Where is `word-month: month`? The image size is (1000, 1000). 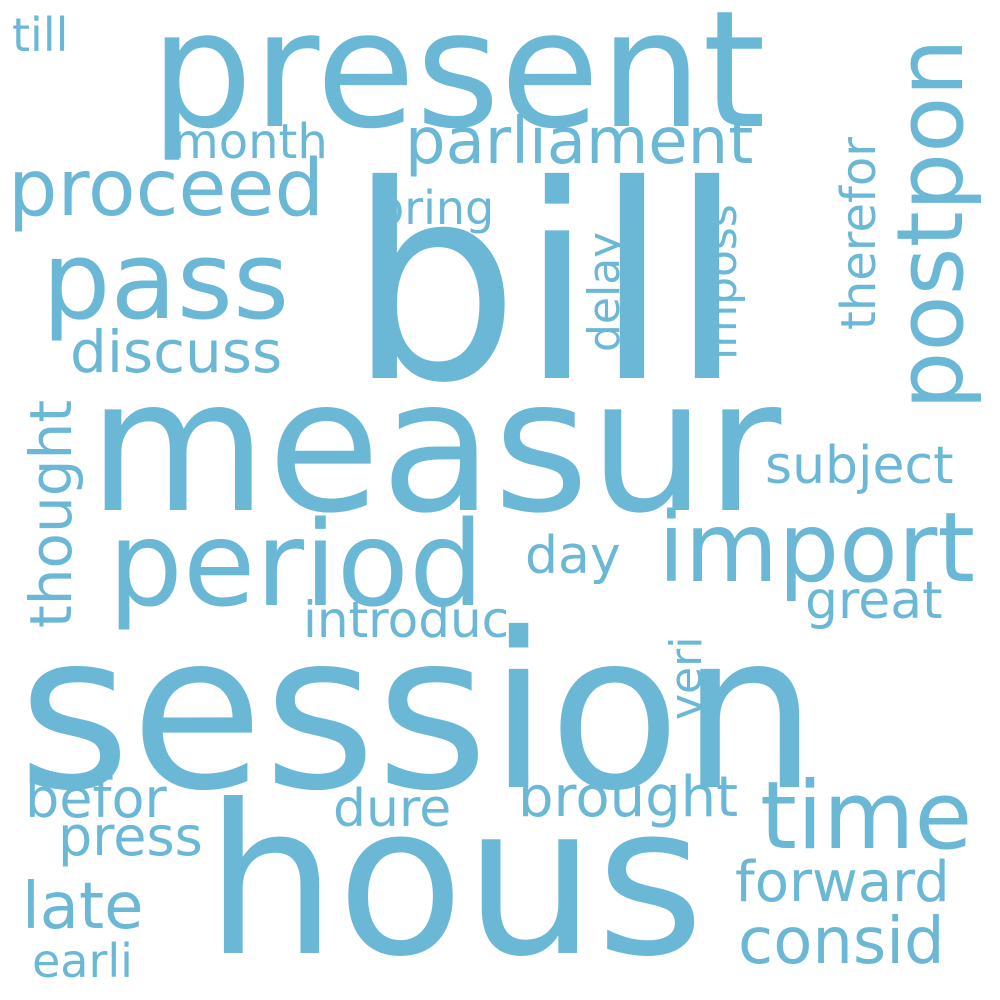 word-month: month is located at coordinates (250, 142).